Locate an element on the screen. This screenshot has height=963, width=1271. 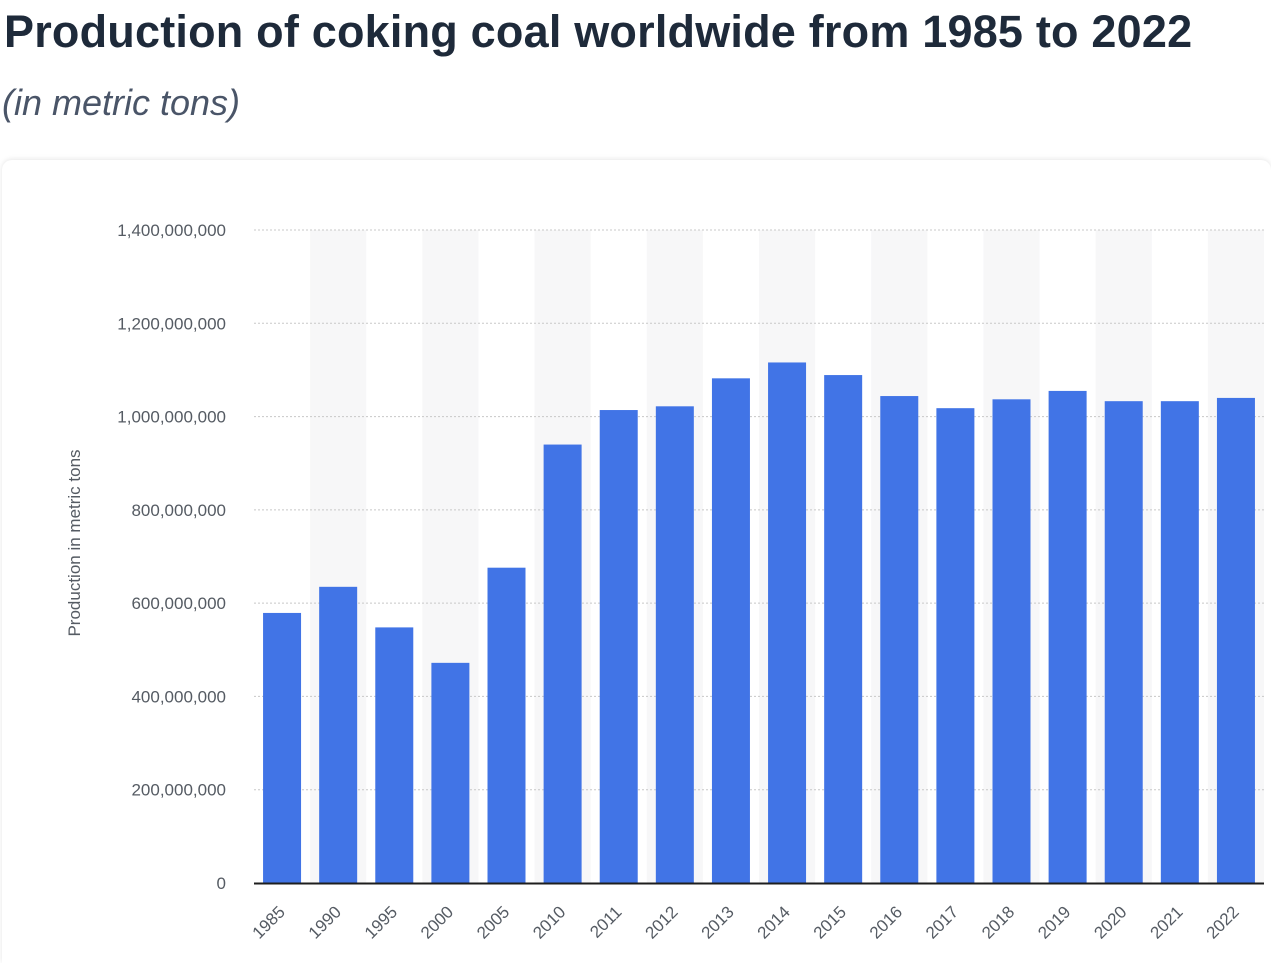
bar-2016 is located at coordinates (899, 639).